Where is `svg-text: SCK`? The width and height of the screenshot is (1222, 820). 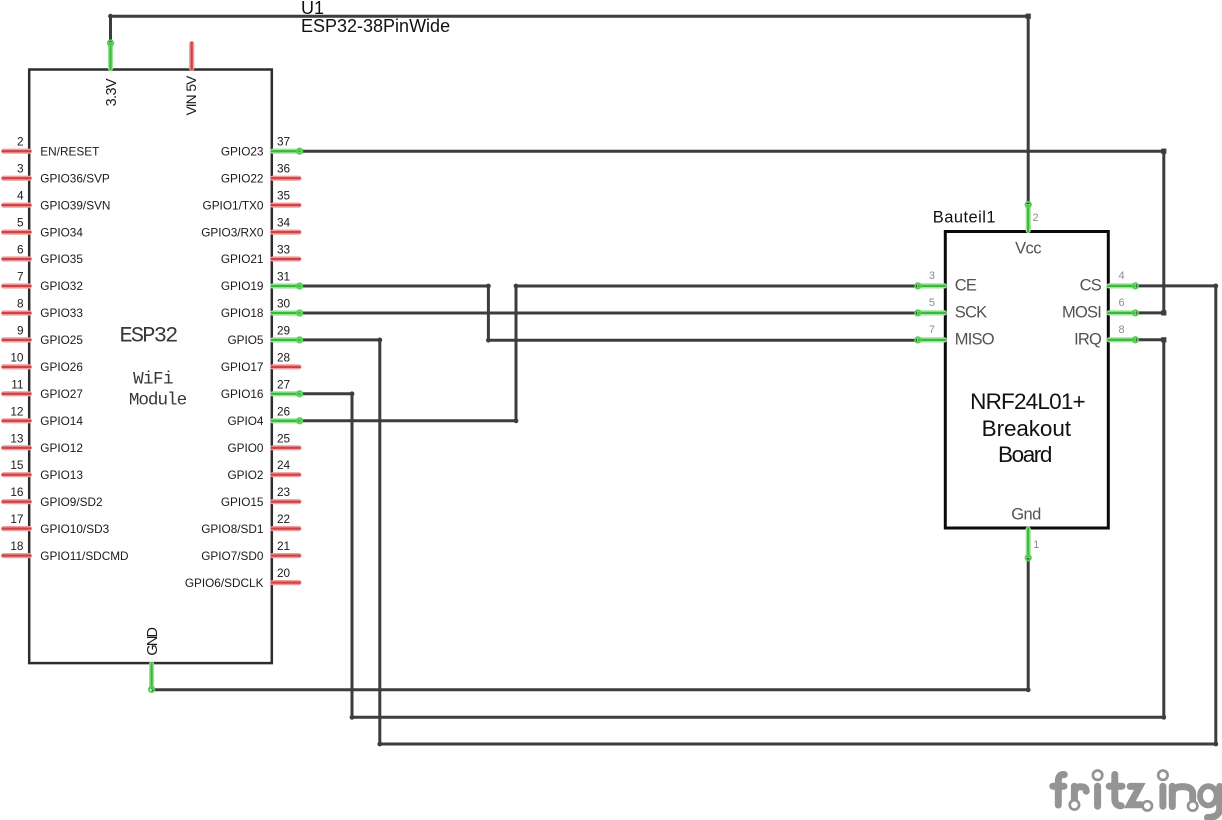 svg-text: SCK is located at coordinates (971, 313).